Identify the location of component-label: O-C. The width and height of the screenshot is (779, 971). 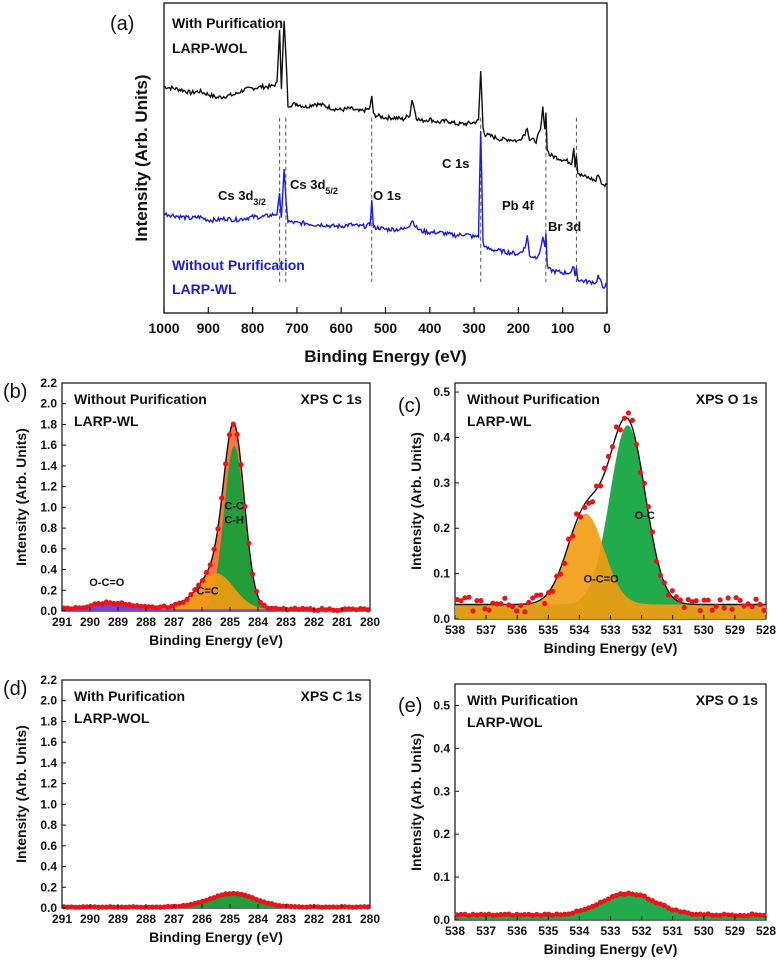
(645, 516).